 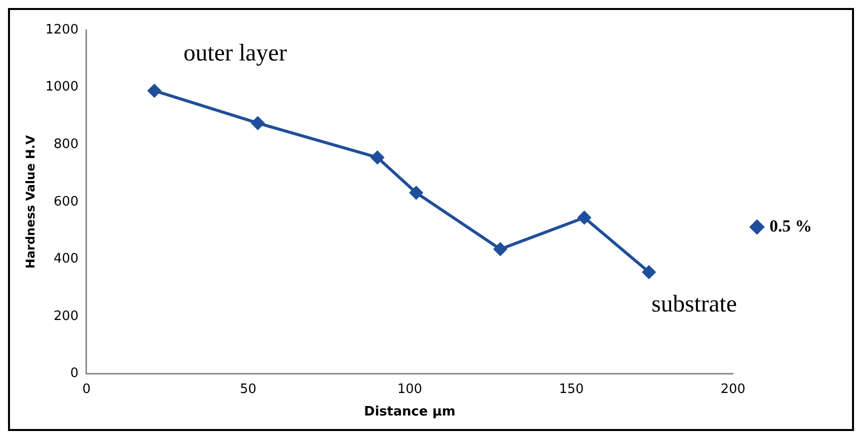 What do you see at coordinates (410, 412) in the screenshot?
I see `x-axis-title: Distance µm` at bounding box center [410, 412].